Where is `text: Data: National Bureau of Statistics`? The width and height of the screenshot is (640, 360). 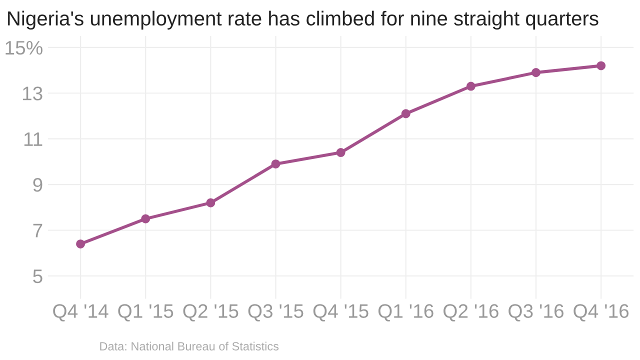 text: Data: National Bureau of Statistics is located at coordinates (189, 346).